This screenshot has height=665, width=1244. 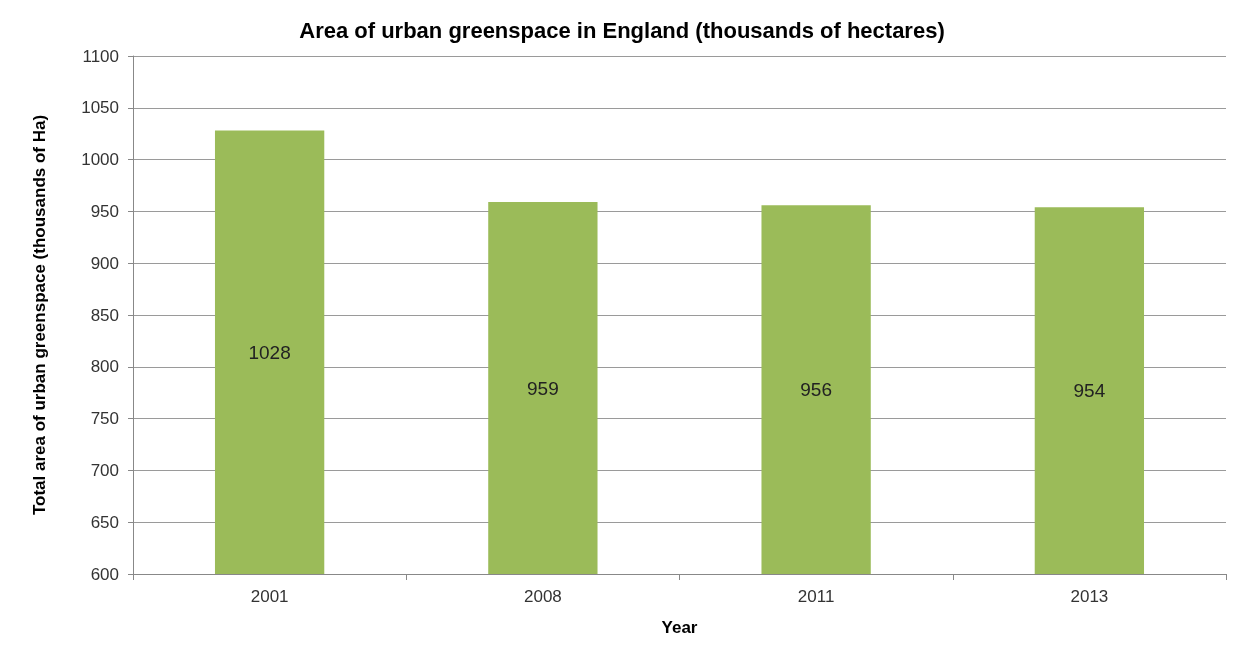 I want to click on y-tick-label: 700, so click(x=104, y=470).